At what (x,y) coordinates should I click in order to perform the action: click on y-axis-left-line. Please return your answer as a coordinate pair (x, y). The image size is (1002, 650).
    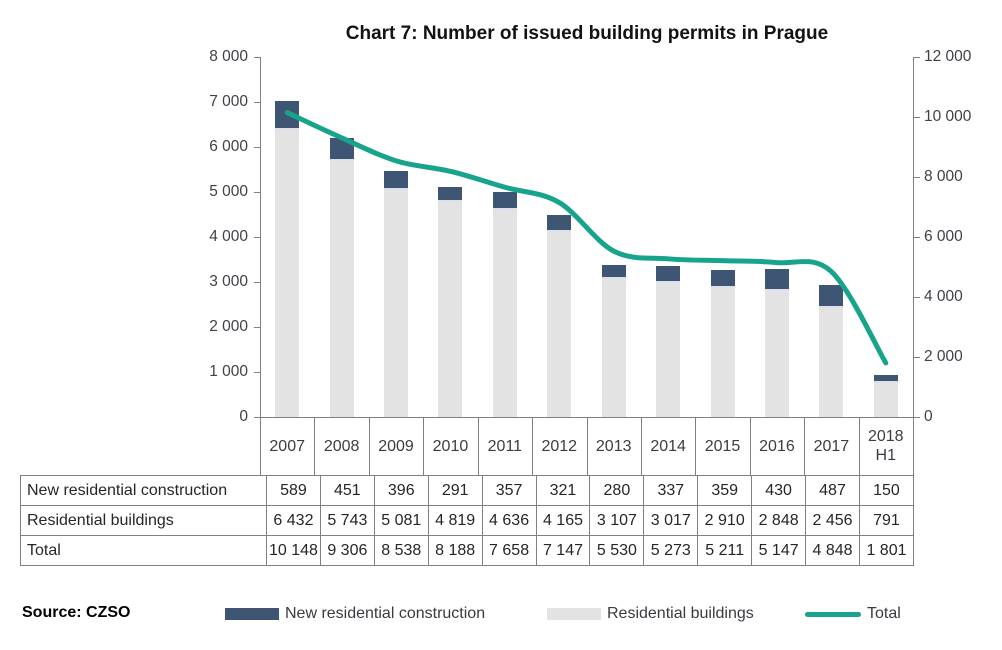
    Looking at the image, I should click on (260, 237).